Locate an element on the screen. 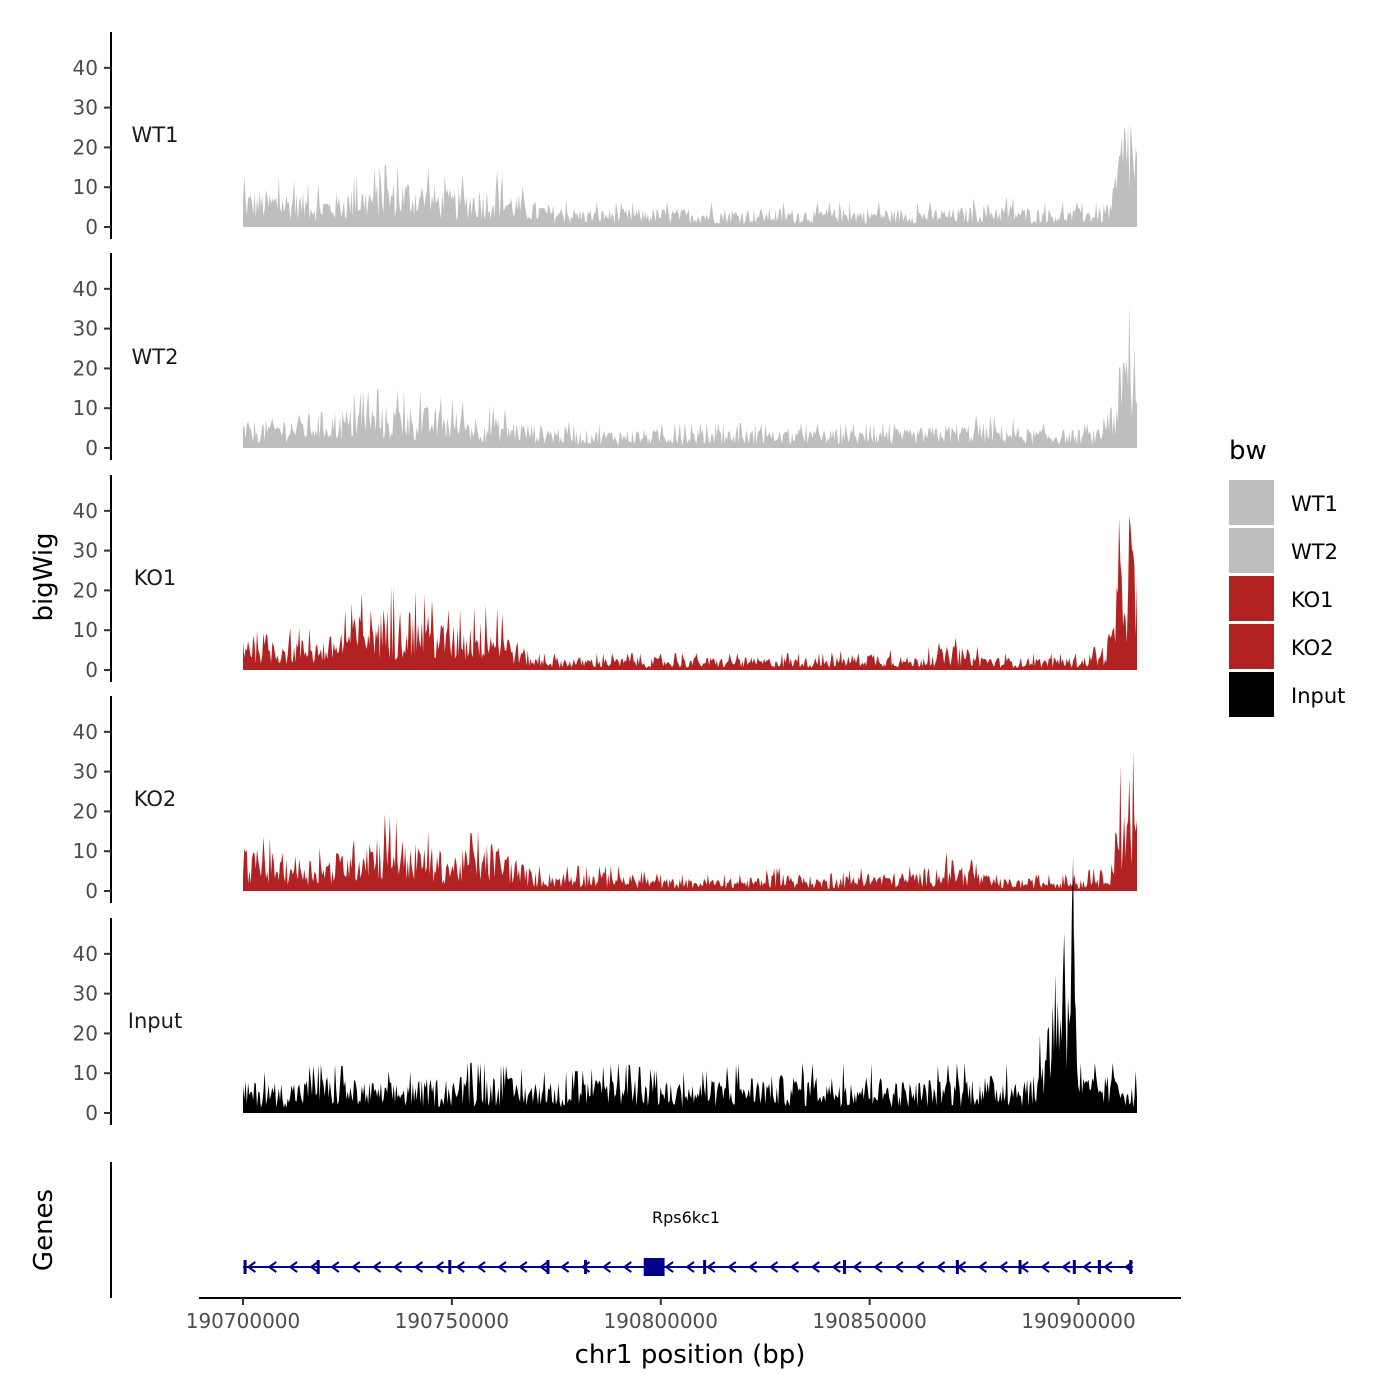  legend-label: Input is located at coordinates (1318, 696).